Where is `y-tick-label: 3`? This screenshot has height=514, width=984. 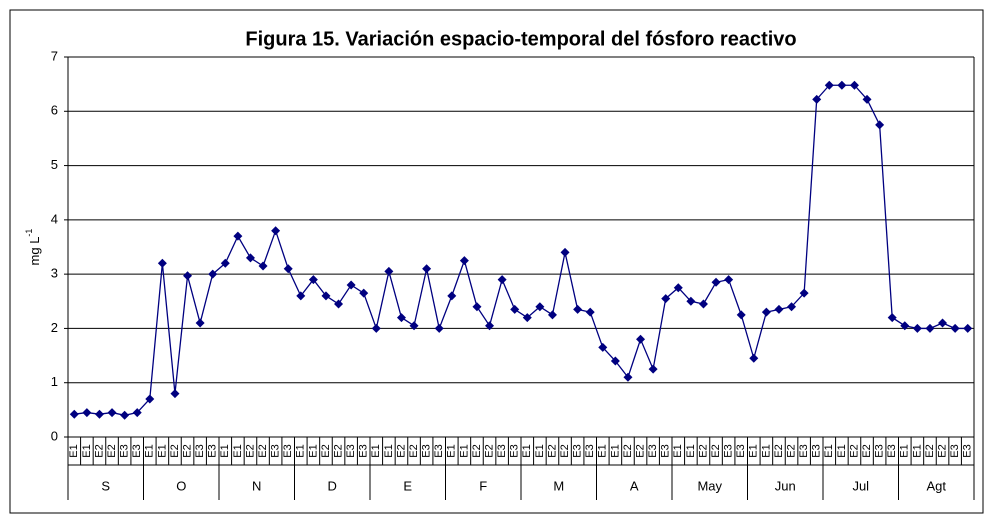 y-tick-label: 3 is located at coordinates (54, 273).